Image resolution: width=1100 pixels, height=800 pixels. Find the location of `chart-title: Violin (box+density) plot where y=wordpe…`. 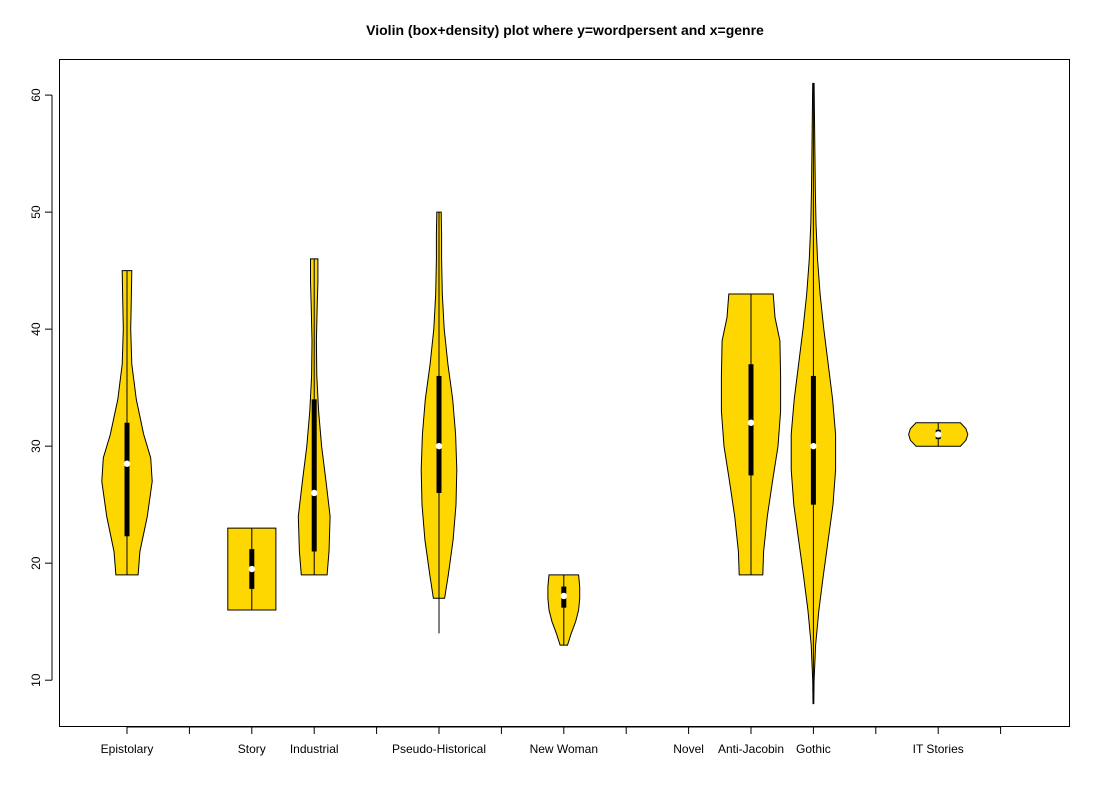

chart-title: Violin (box+density) plot where y=wordpe… is located at coordinates (565, 30).